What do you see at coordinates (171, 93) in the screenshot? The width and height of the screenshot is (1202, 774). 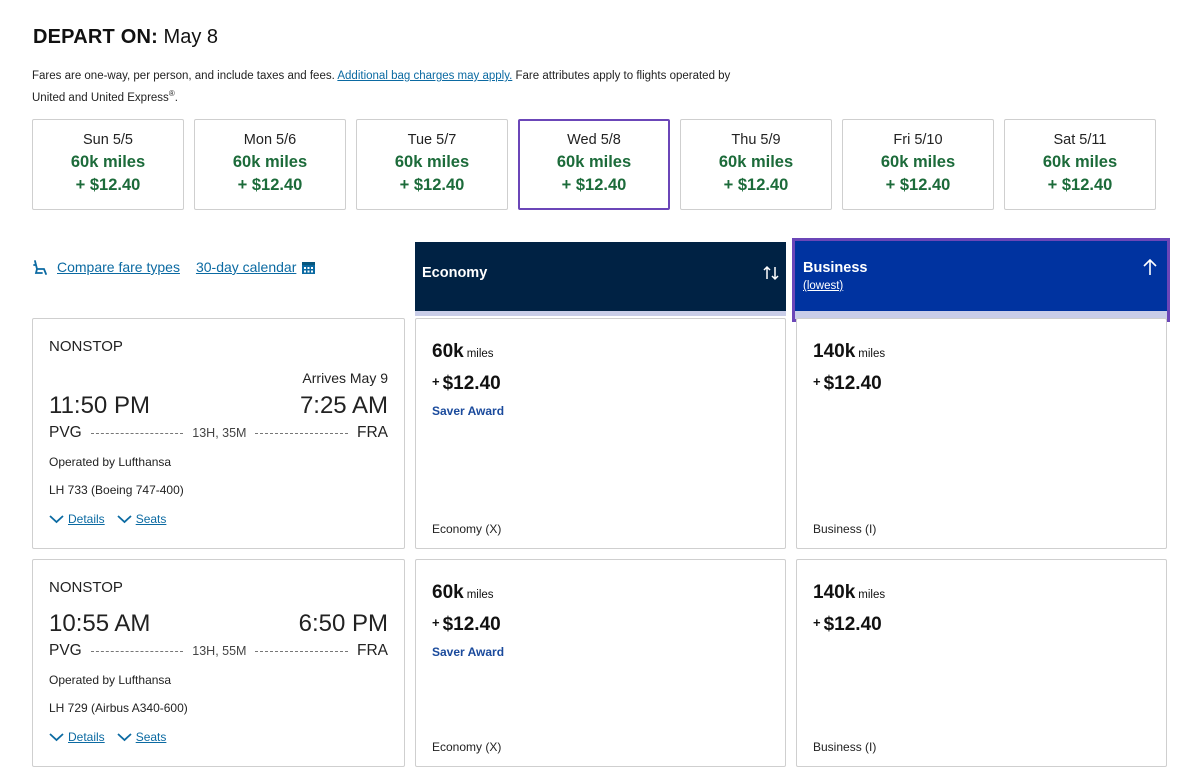 I see `registered-mark: ®` at bounding box center [171, 93].